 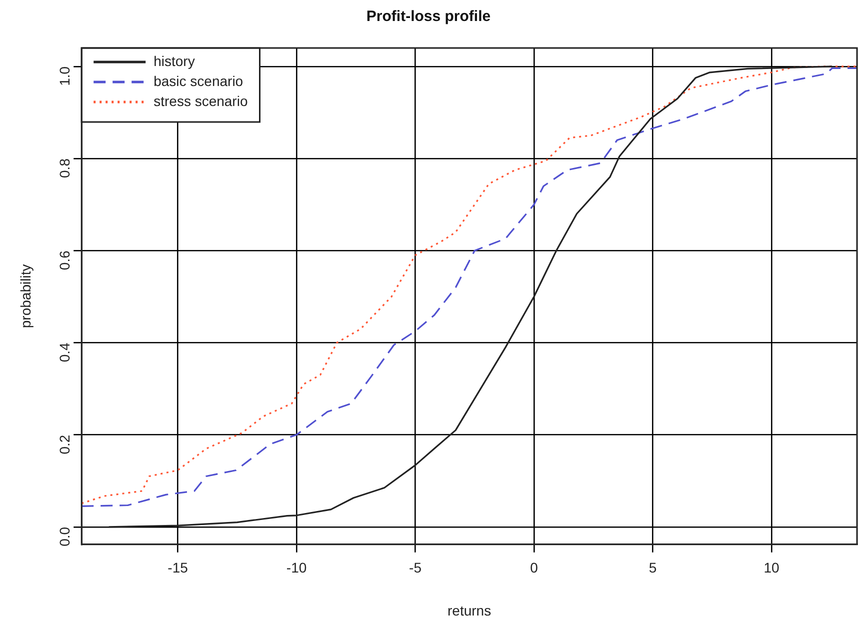 What do you see at coordinates (772, 568) in the screenshot?
I see `x-tick-label: 10` at bounding box center [772, 568].